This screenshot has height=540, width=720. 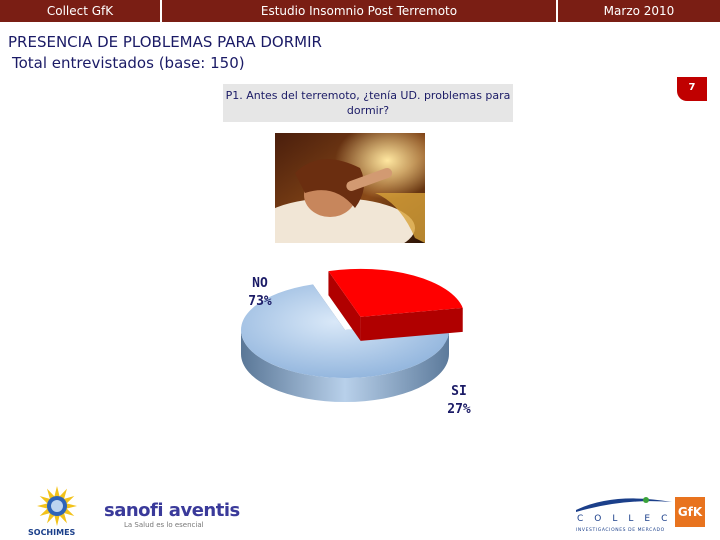 What do you see at coordinates (57, 512) in the screenshot?
I see `sochimes-sun-logo` at bounding box center [57, 512].